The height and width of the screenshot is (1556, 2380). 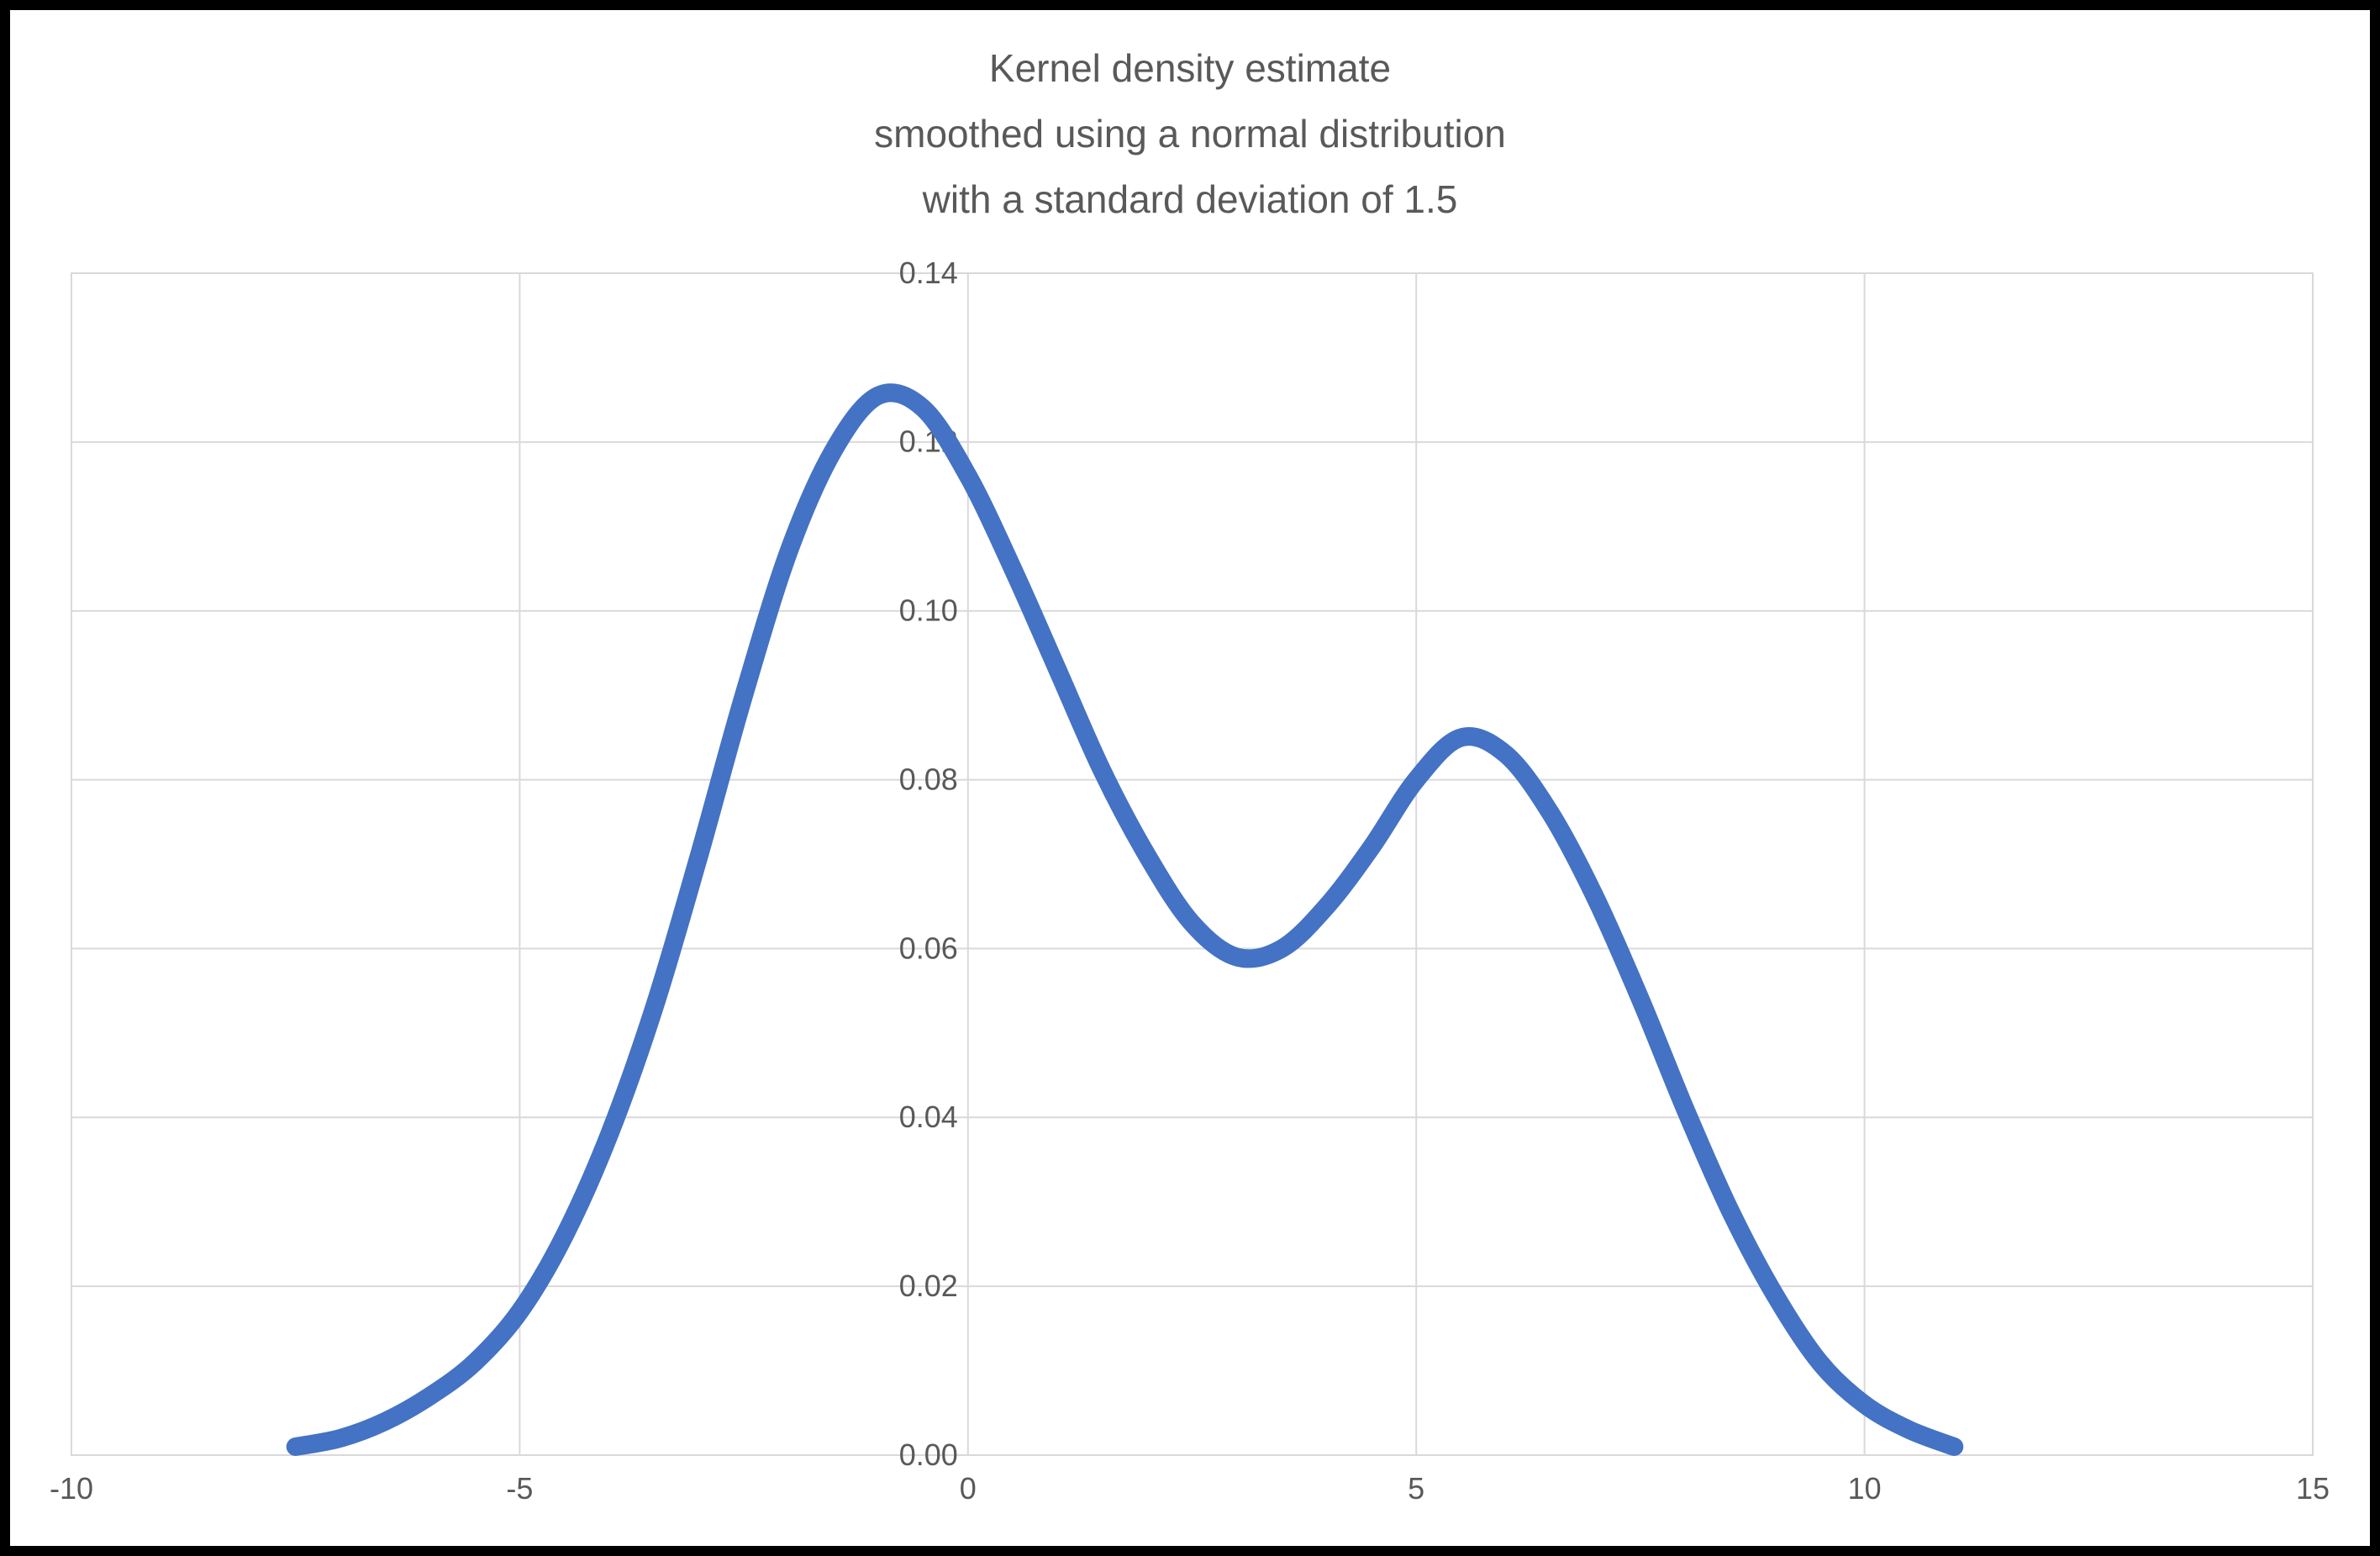 What do you see at coordinates (929, 1454) in the screenshot?
I see `y-axis-tick-label: 0.00` at bounding box center [929, 1454].